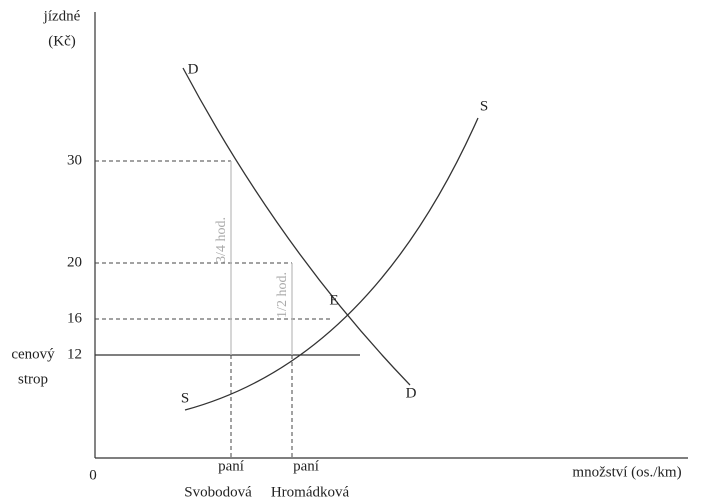 This screenshot has width=728, height=503. I want to click on equilibrium-label: E, so click(333, 300).